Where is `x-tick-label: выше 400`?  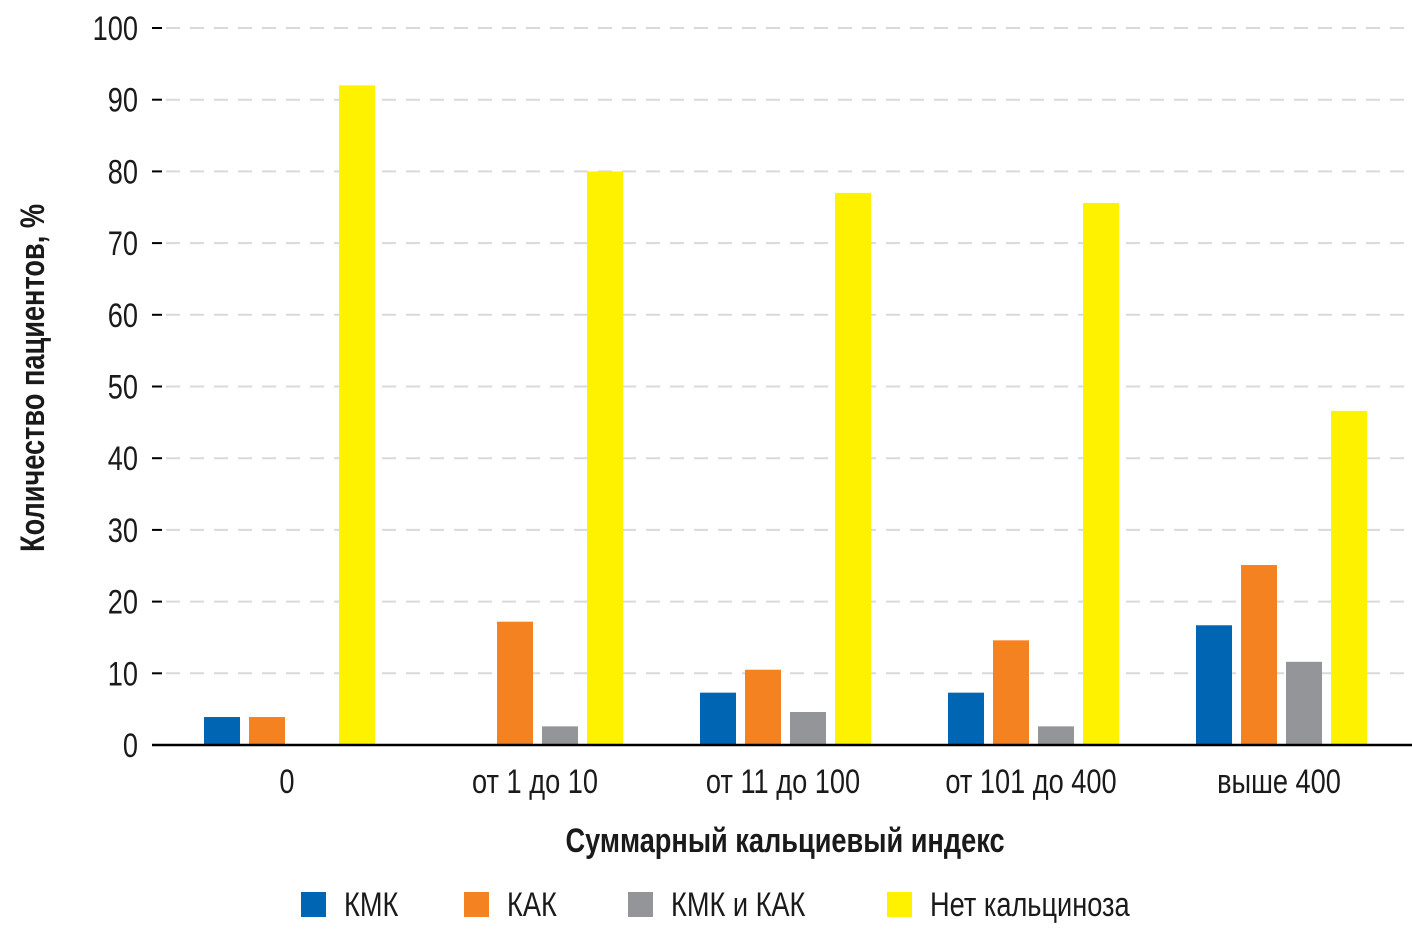 x-tick-label: выше 400 is located at coordinates (1279, 781).